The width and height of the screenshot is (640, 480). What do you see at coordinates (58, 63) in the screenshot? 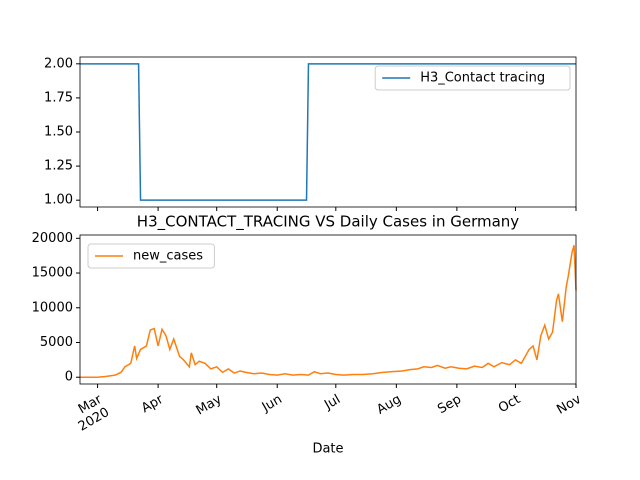
I see `y-tick-label: 2.00` at bounding box center [58, 63].